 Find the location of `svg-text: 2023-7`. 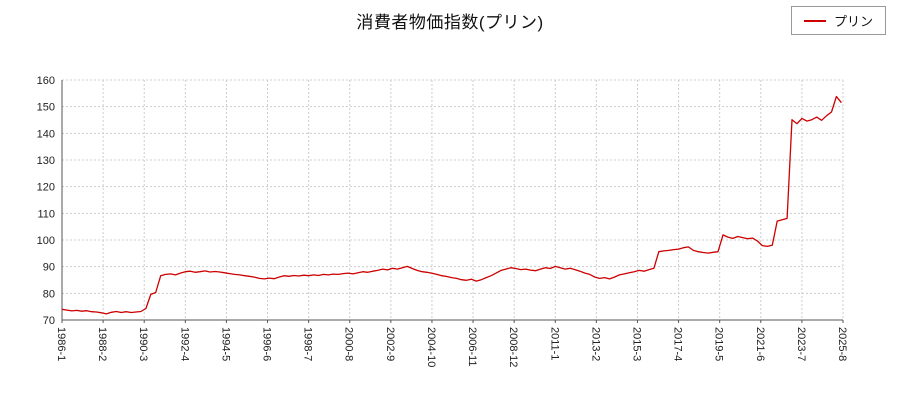

svg-text: 2023-7 is located at coordinates (801, 344).